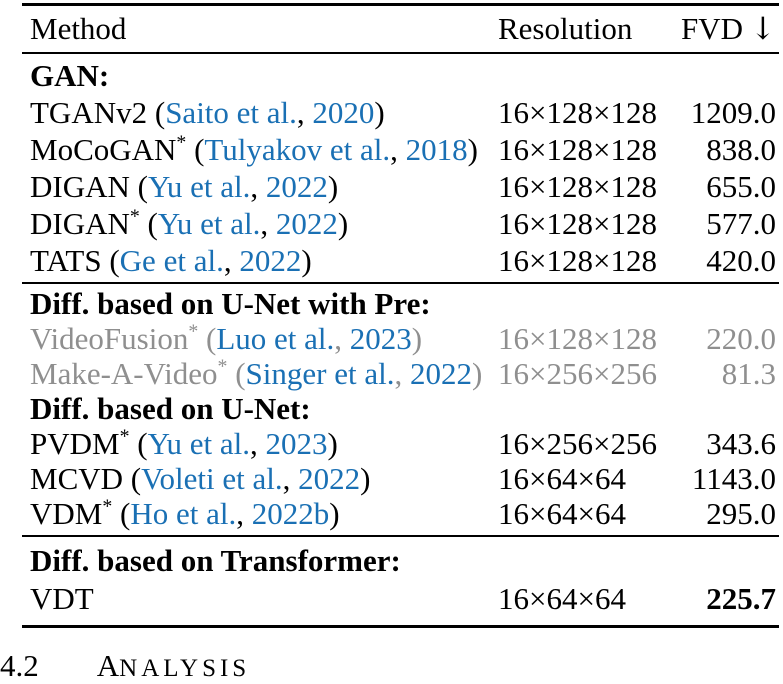 This screenshot has width=783, height=684. I want to click on table-row: PVDM* (Yu et al., 2023) 16×256×256 343.6, so click(400, 443).